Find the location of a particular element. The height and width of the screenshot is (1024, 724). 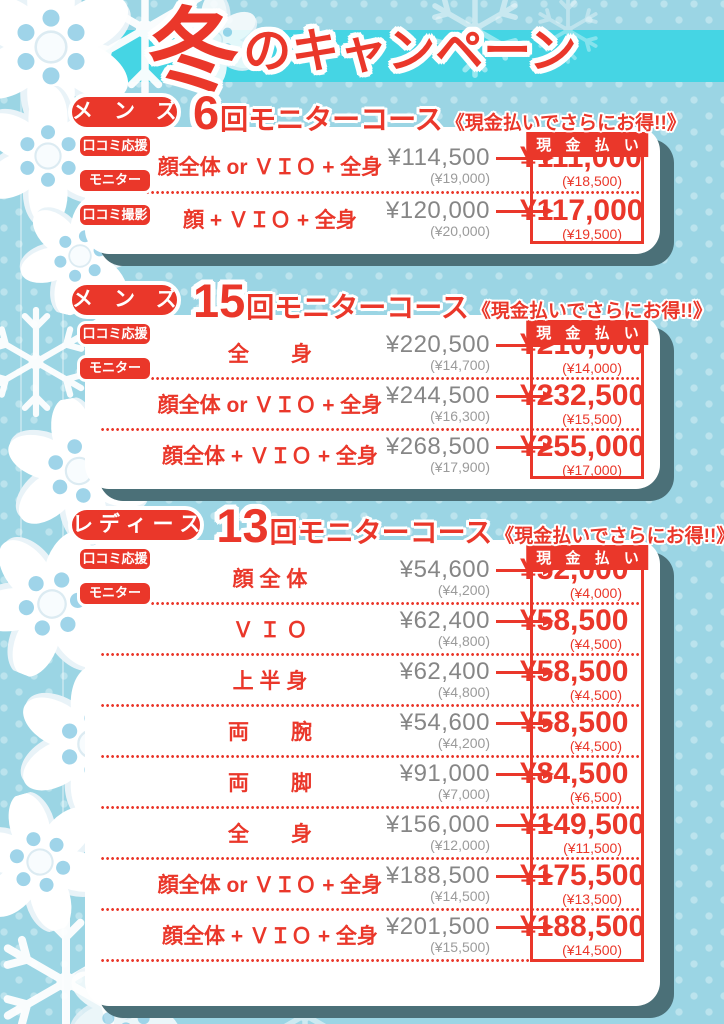

regular-price: ¥201,500 is located at coordinates (437, 927).